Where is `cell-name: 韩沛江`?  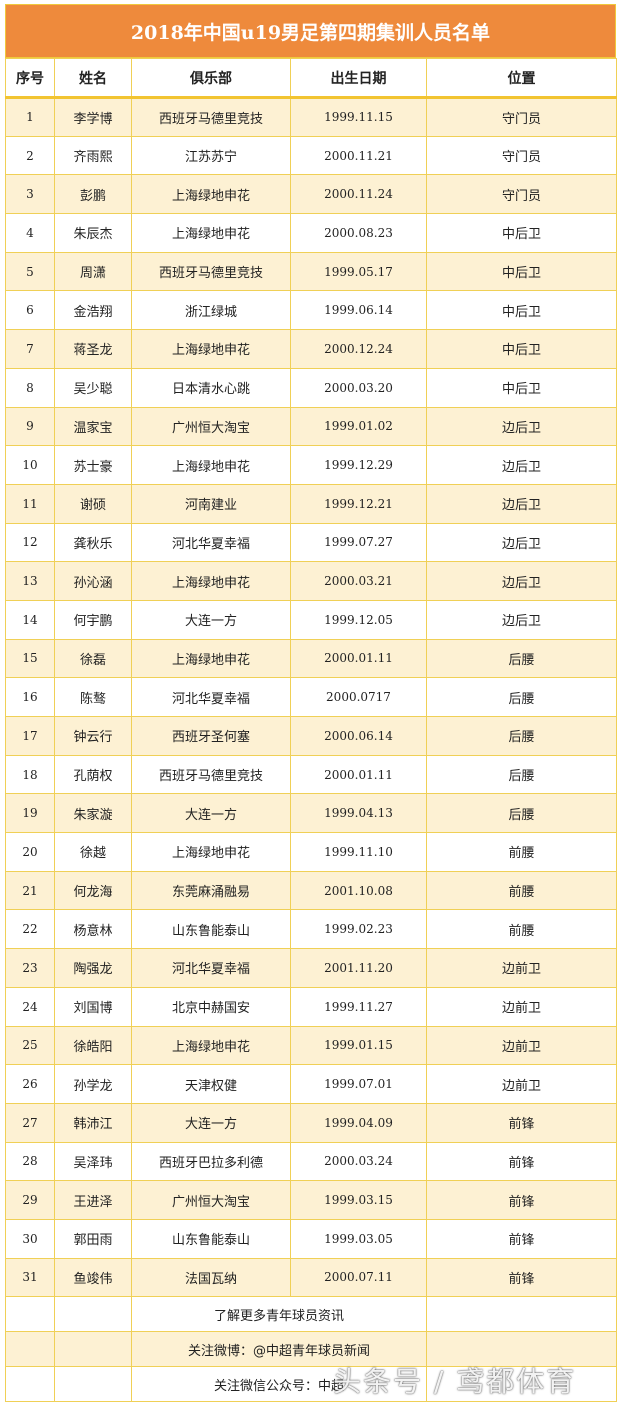 cell-name: 韩沛江 is located at coordinates (93, 1122).